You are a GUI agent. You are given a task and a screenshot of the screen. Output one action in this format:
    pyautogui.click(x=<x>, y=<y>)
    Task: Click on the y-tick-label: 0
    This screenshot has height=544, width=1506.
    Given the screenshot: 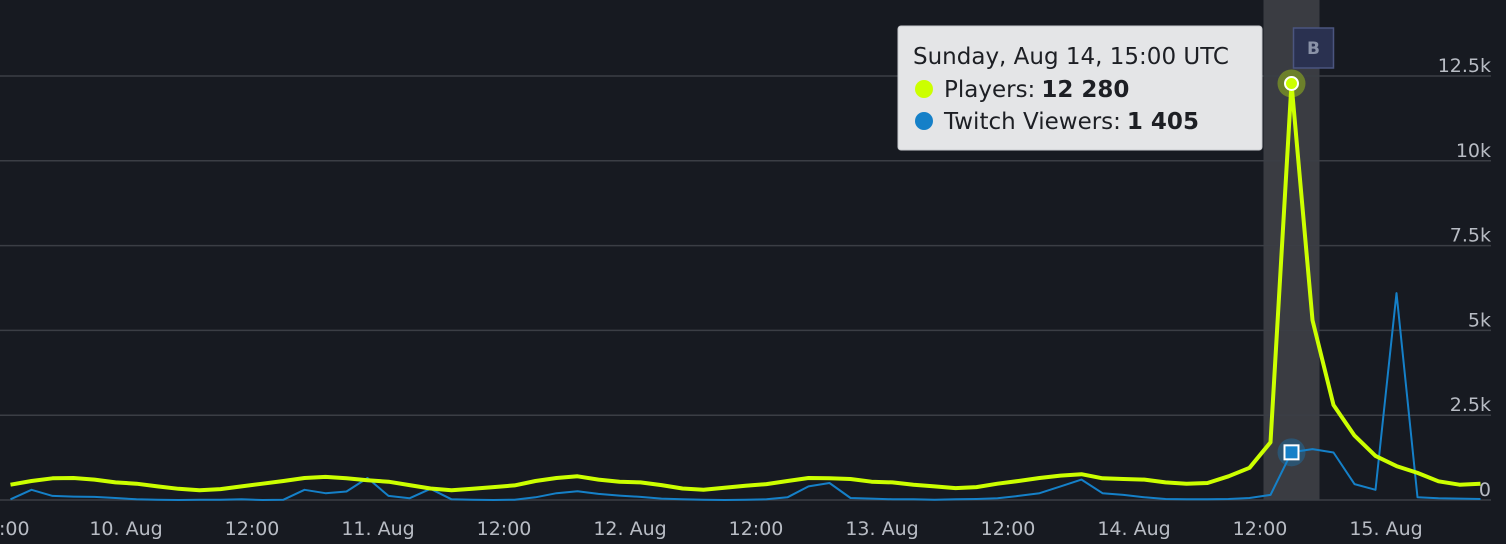 What is the action you would take?
    pyautogui.click(x=1485, y=490)
    